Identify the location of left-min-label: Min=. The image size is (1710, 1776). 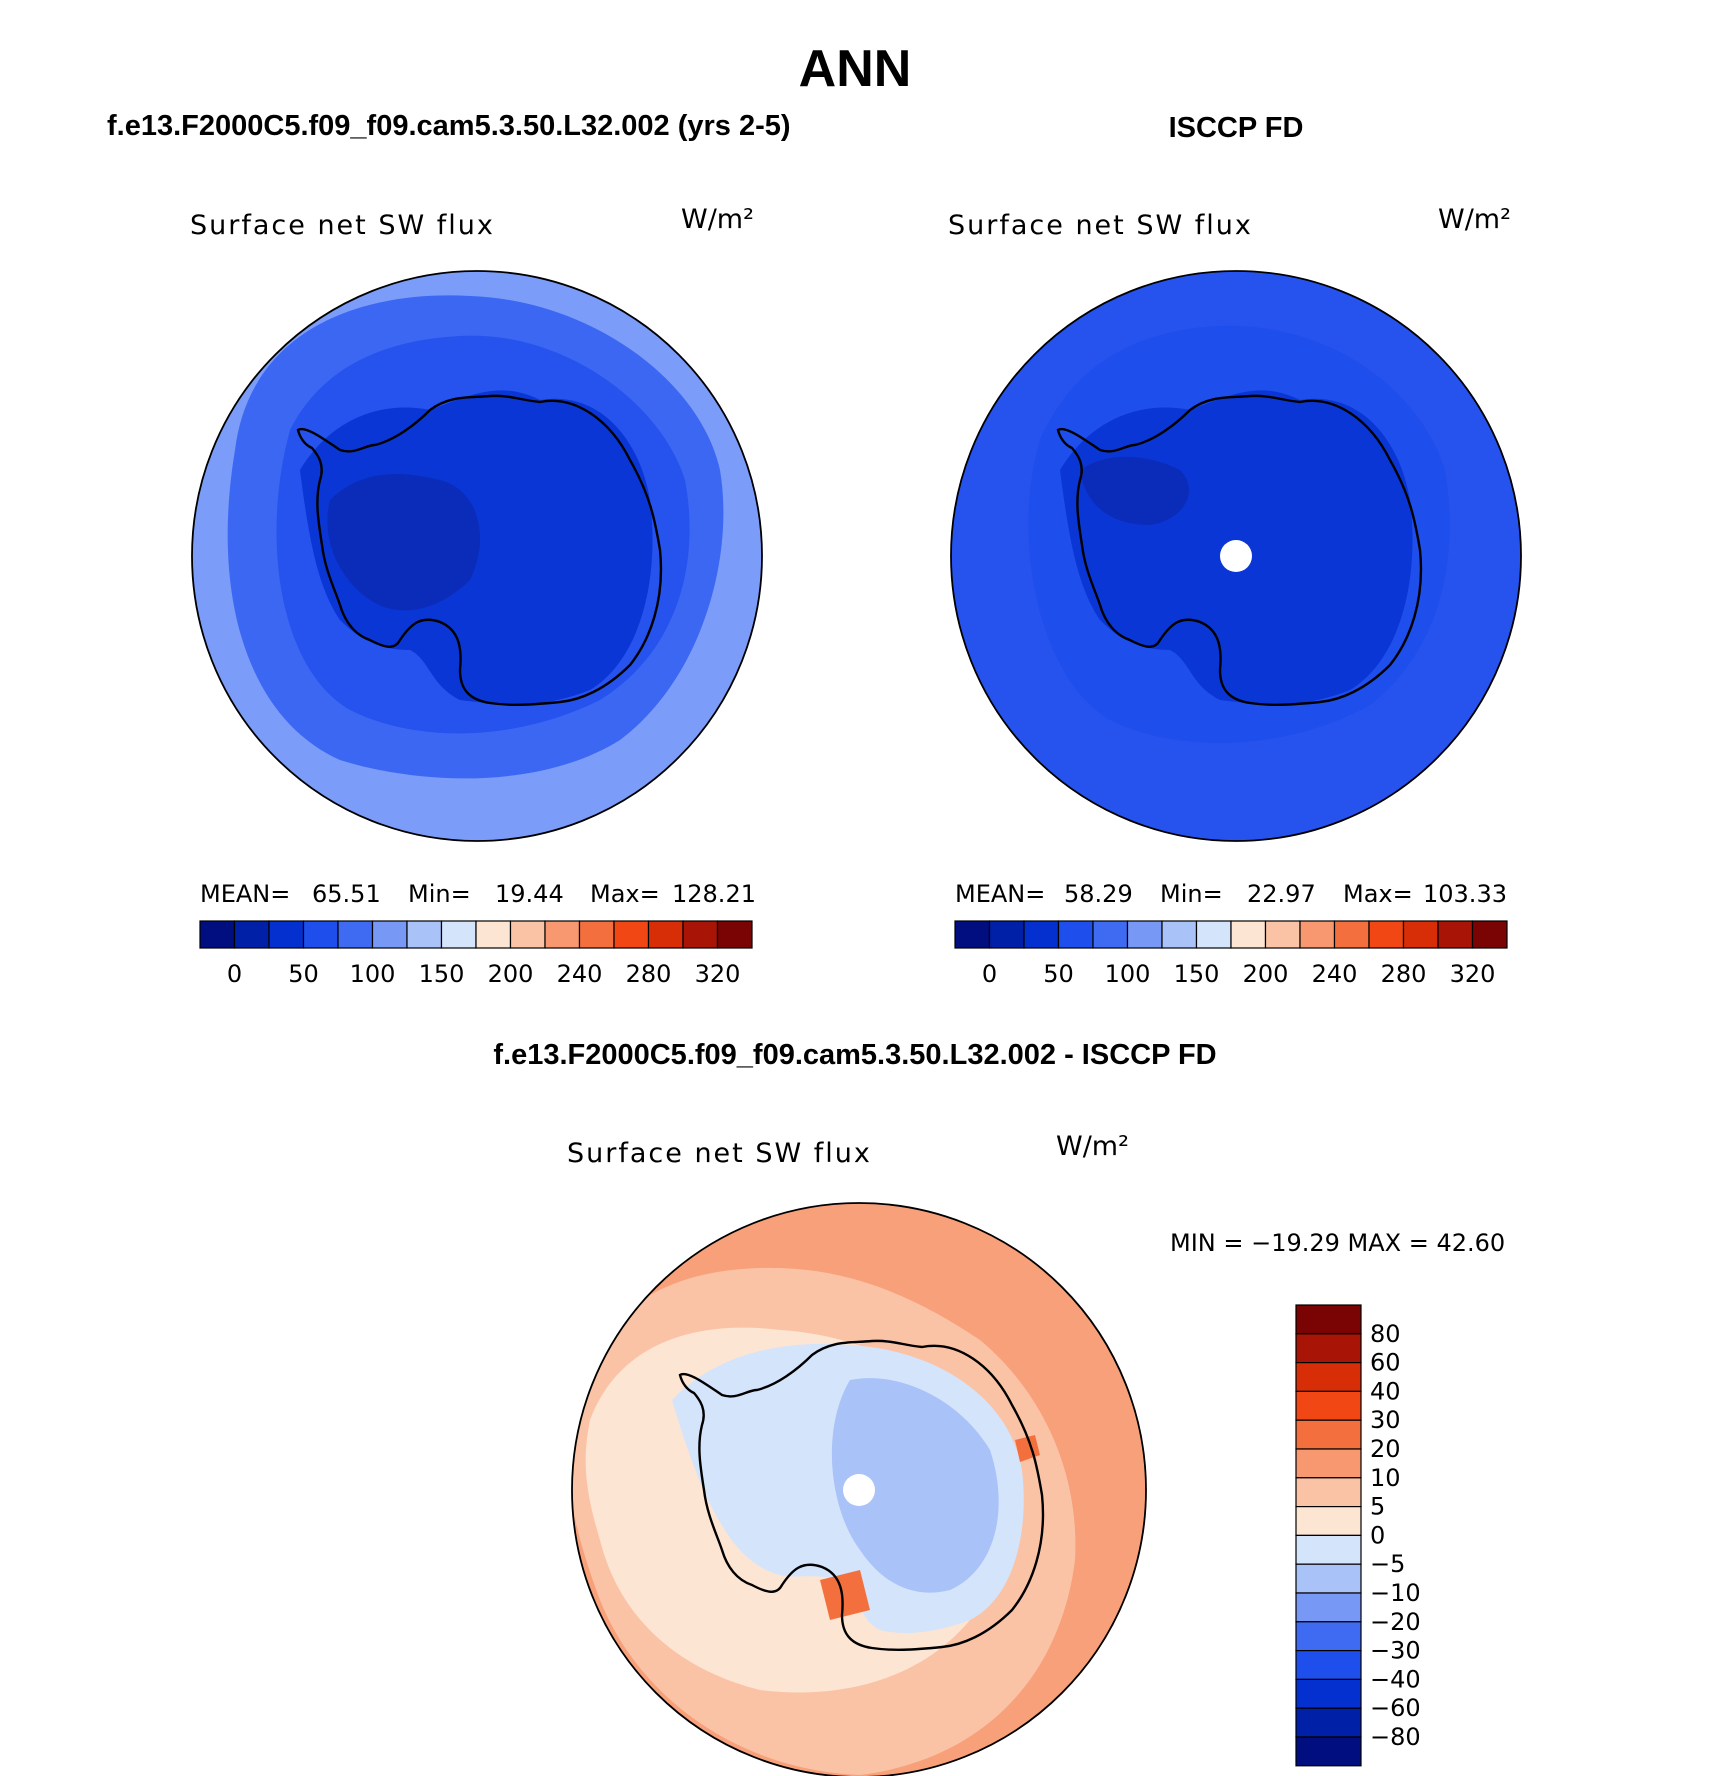
(439, 894).